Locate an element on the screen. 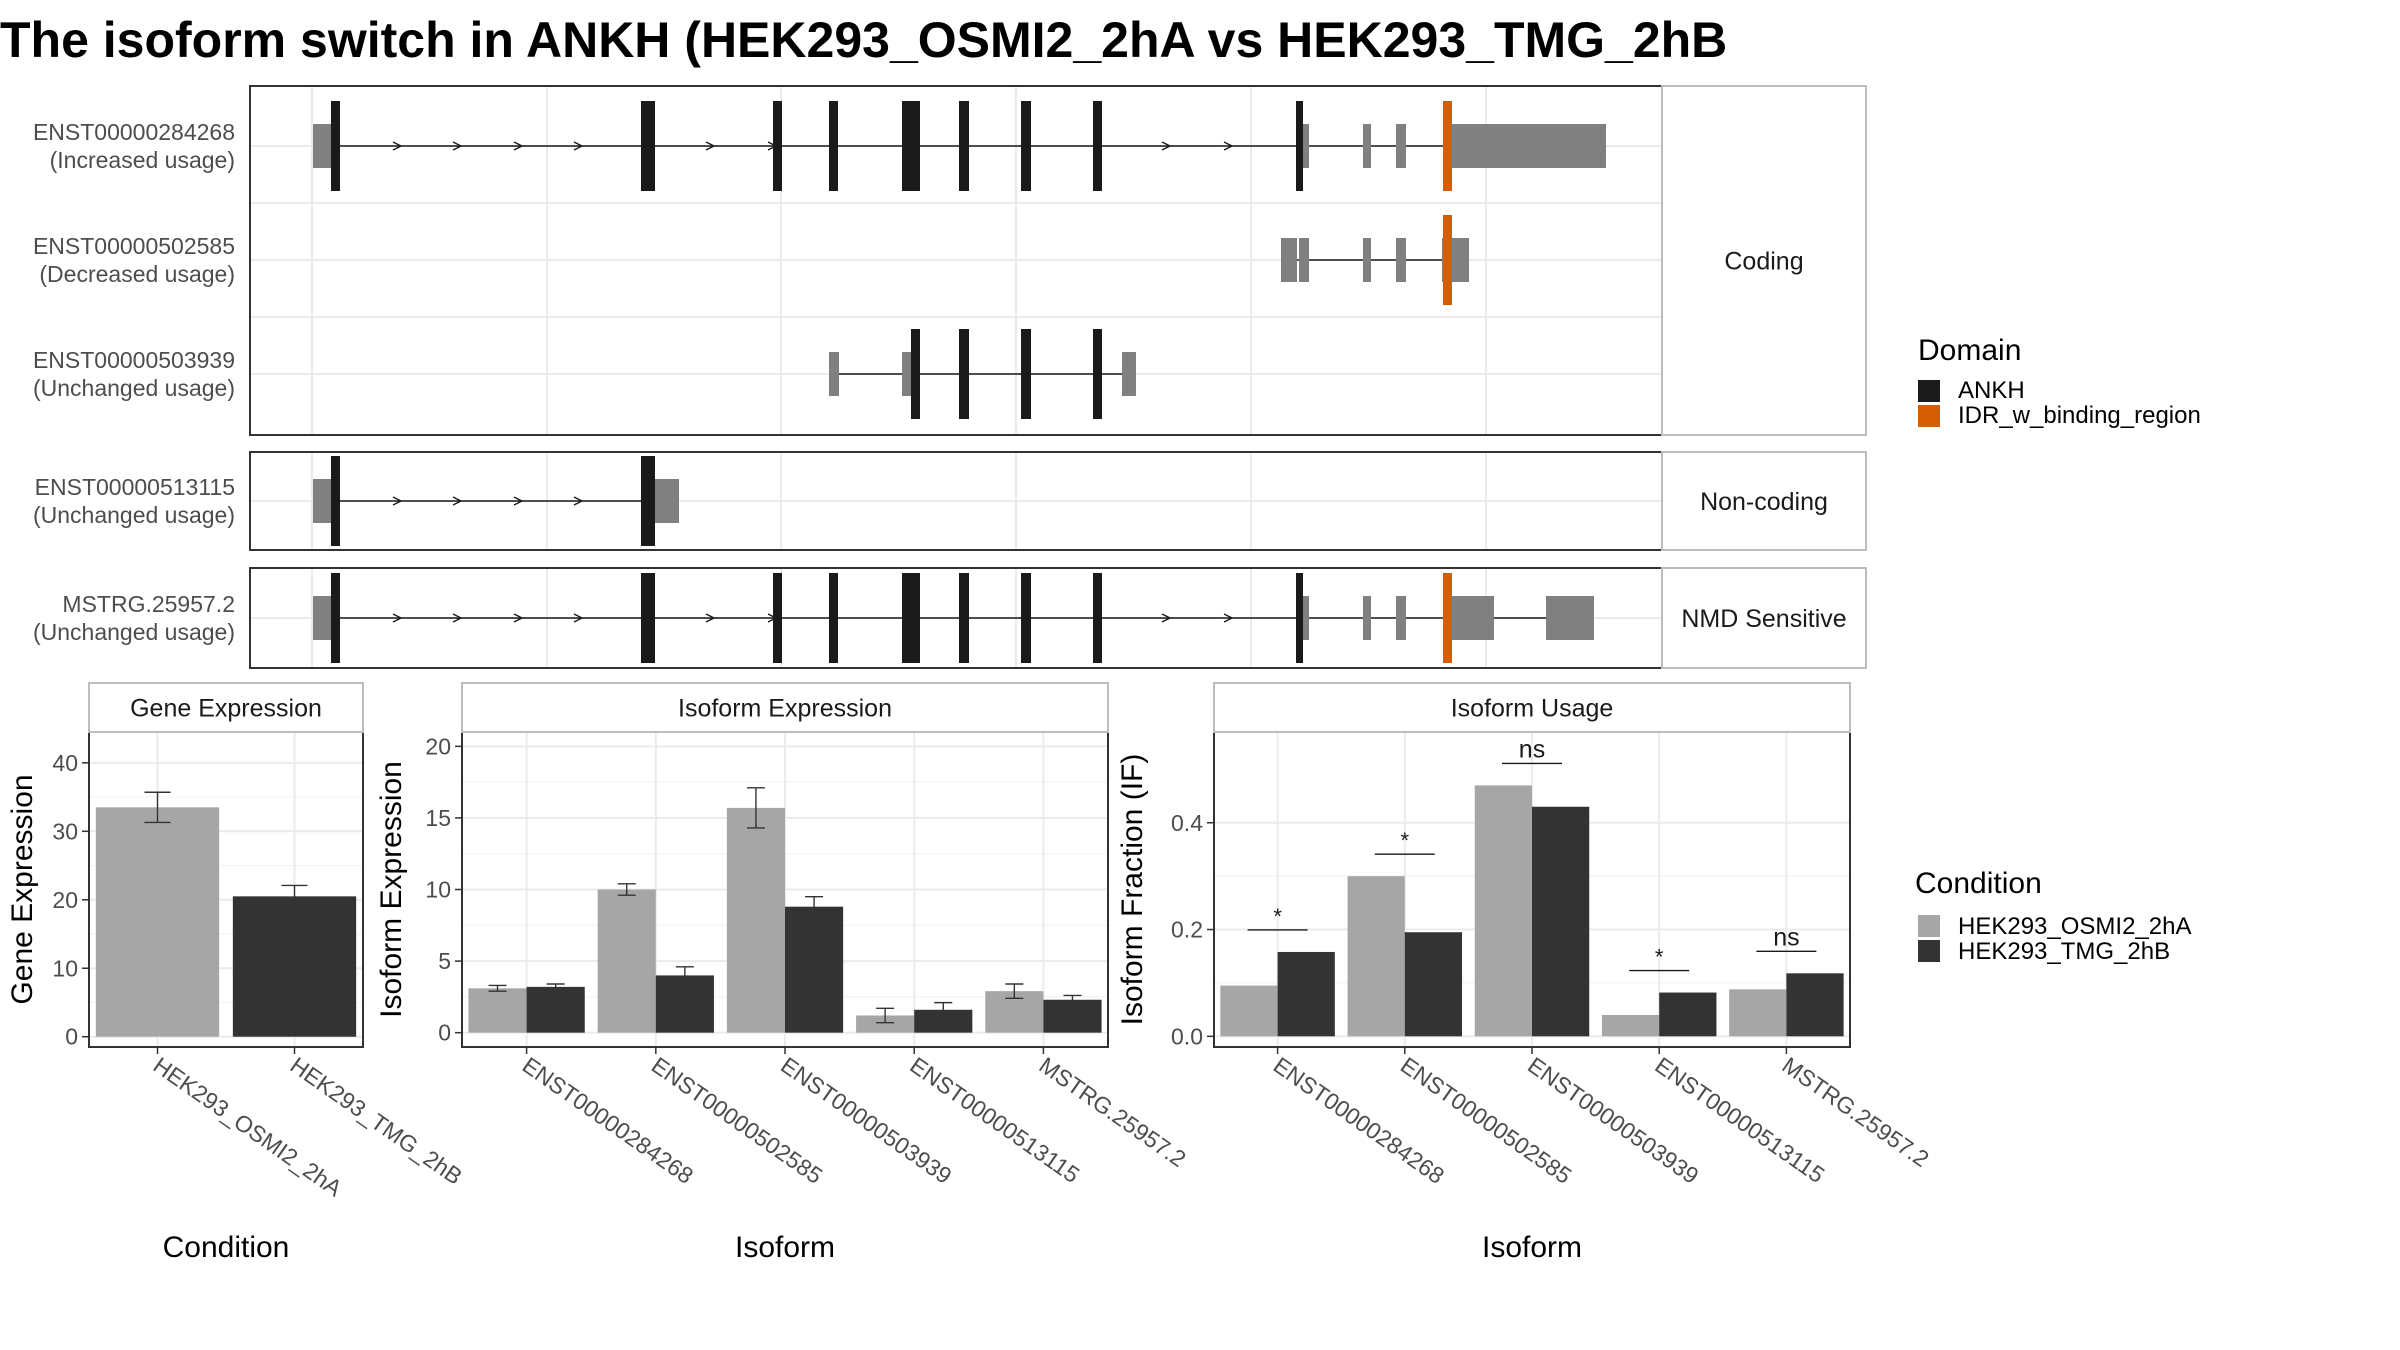  y-tick-label: 0.0 is located at coordinates (1187, 1036).